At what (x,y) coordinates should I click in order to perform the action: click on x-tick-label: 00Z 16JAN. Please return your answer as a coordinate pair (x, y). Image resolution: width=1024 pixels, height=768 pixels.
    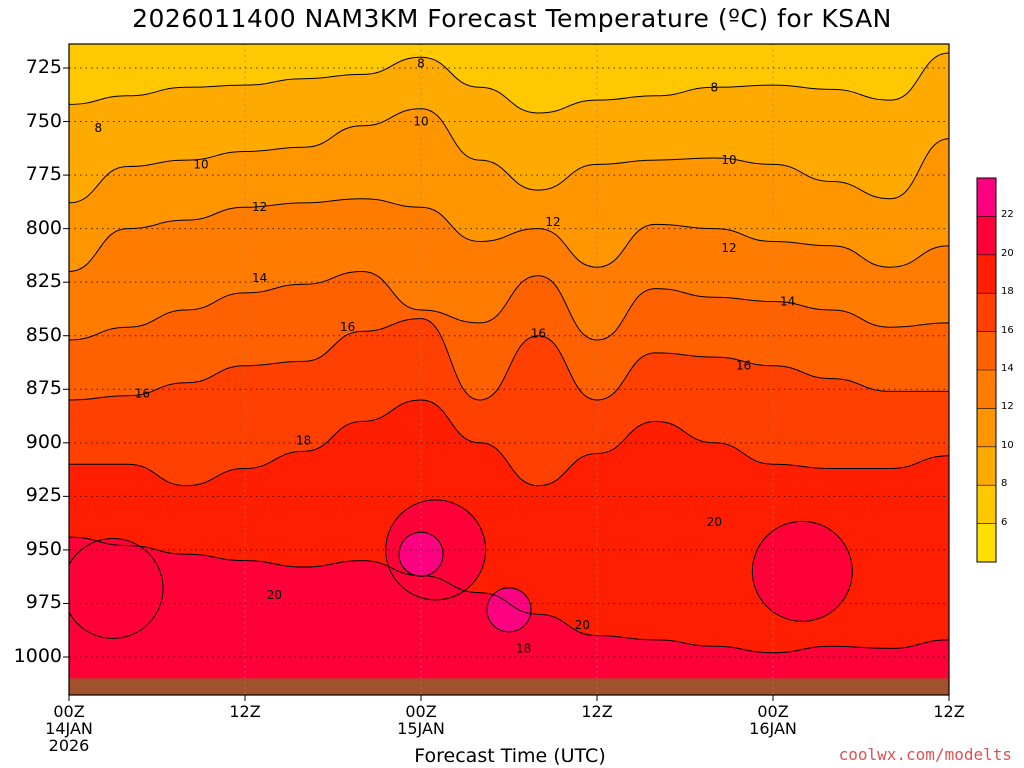
    Looking at the image, I should click on (773, 720).